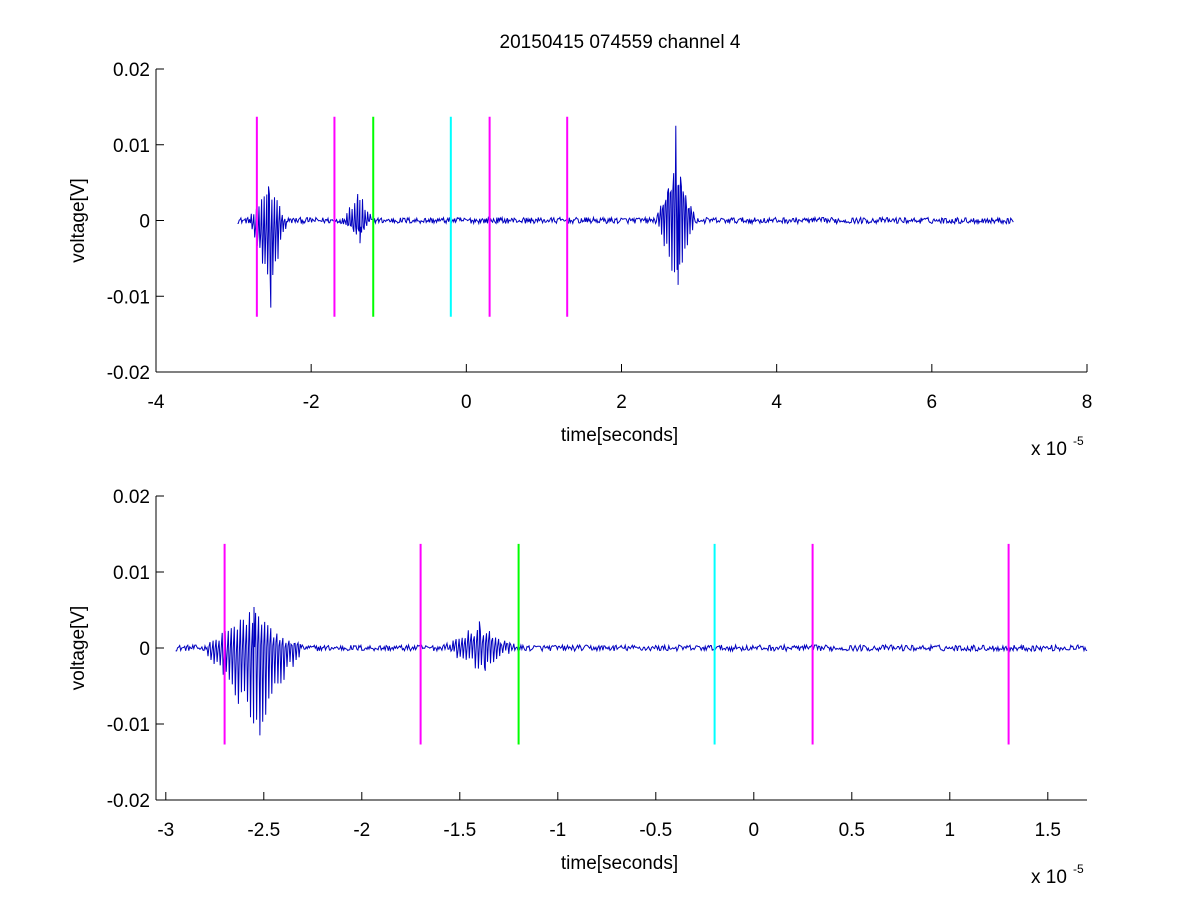 The height and width of the screenshot is (901, 1200). What do you see at coordinates (1048, 830) in the screenshot?
I see `x-tick-label: 1.5` at bounding box center [1048, 830].